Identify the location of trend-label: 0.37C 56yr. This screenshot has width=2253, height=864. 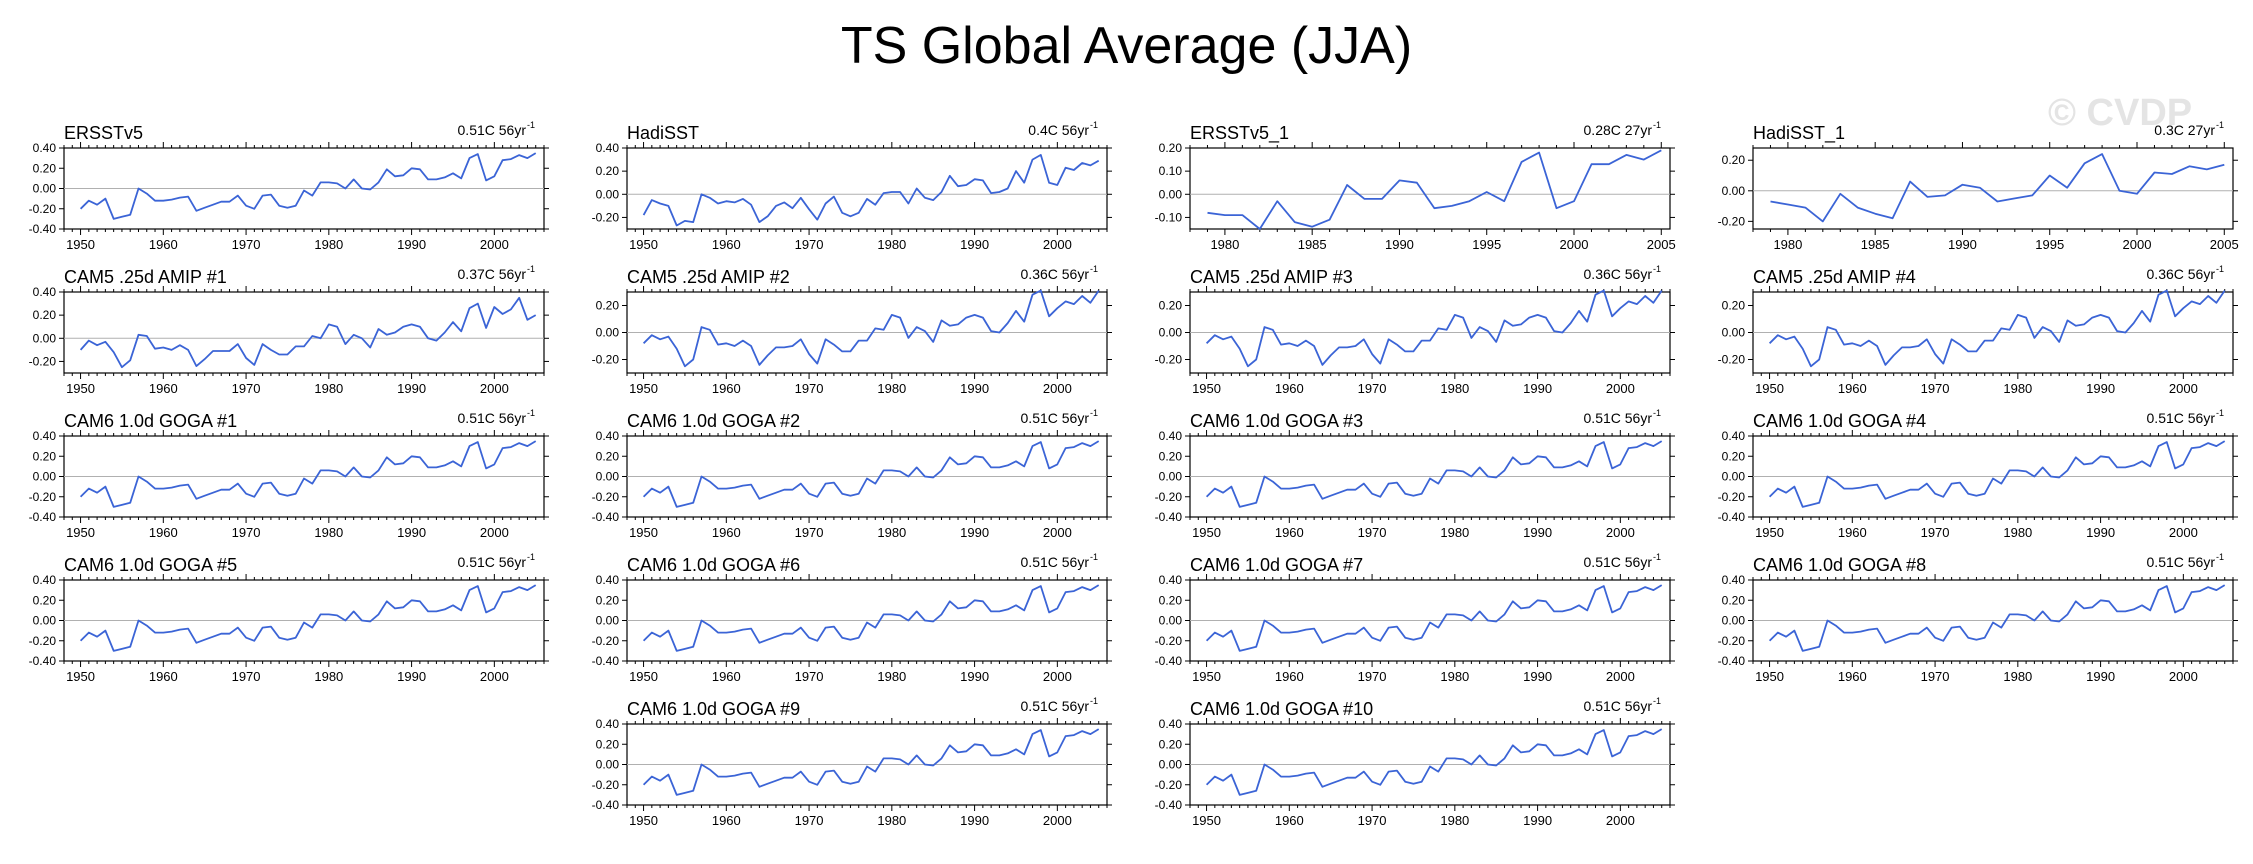
(492, 274).